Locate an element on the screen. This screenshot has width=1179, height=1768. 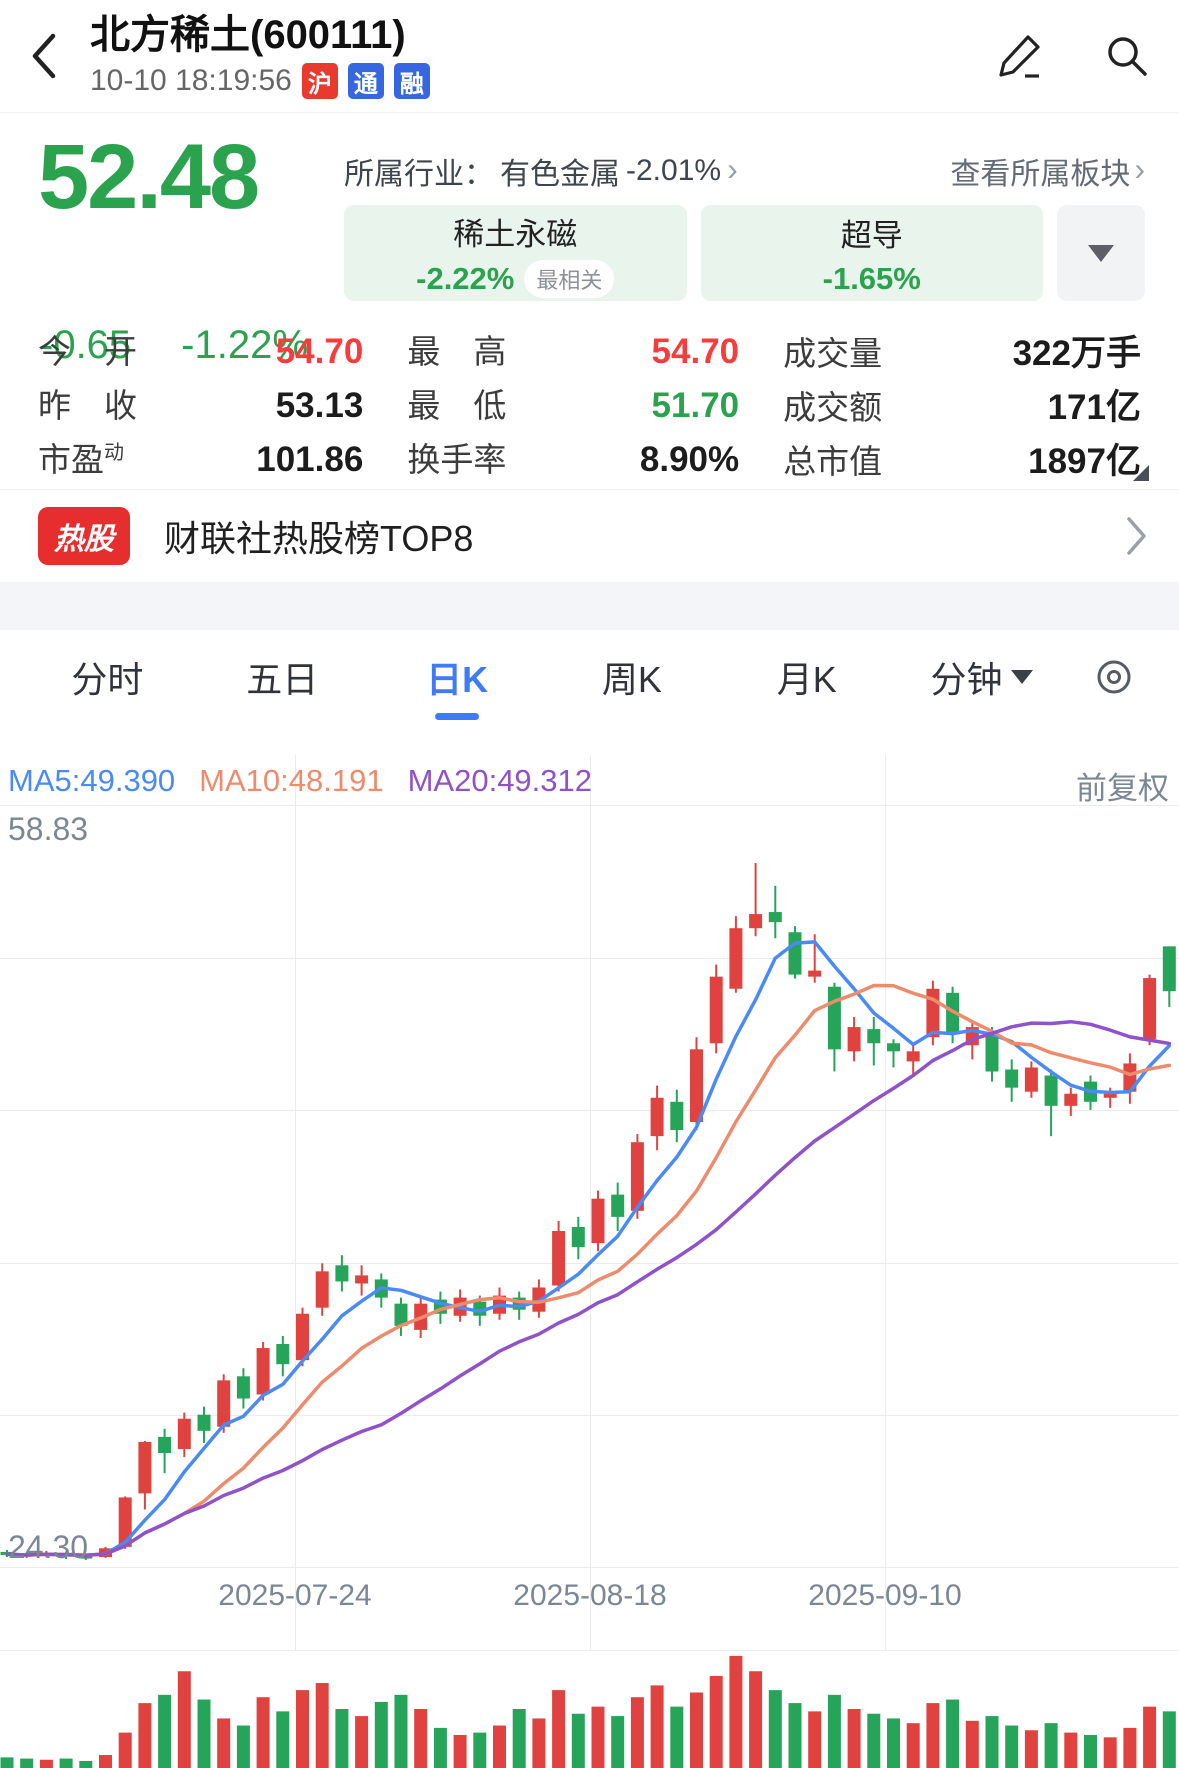
sector-pct: -1.65% is located at coordinates (871, 278).